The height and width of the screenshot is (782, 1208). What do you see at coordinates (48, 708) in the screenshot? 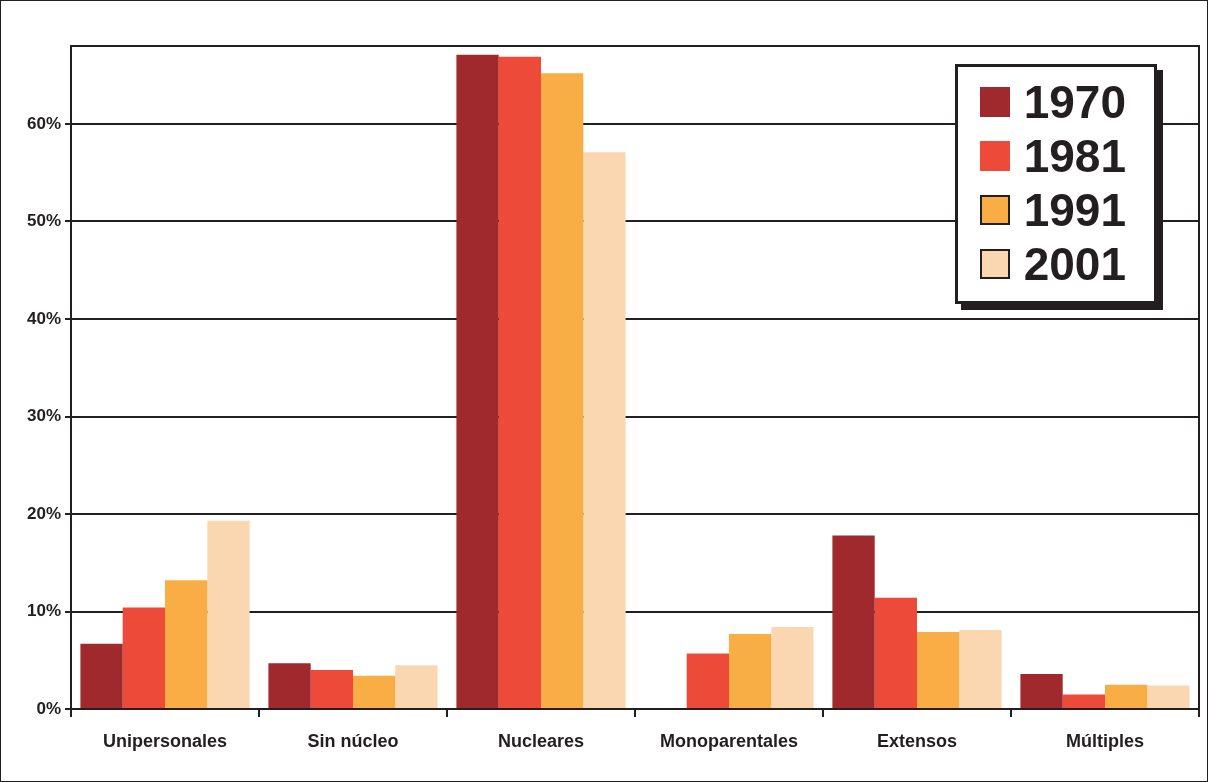
I see `y-tick-label: 0%` at bounding box center [48, 708].